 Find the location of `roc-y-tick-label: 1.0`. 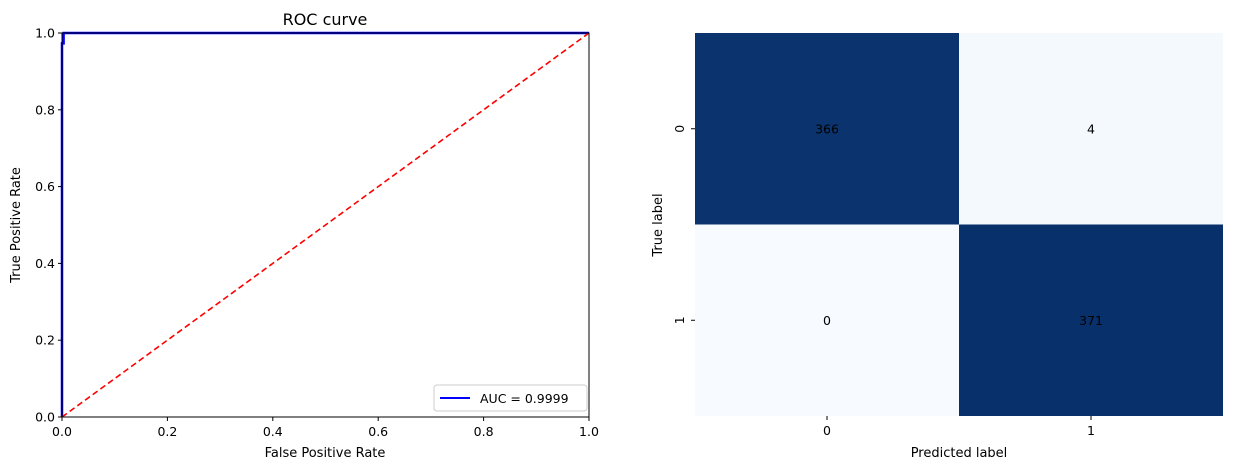

roc-y-tick-label: 1.0 is located at coordinates (45, 33).